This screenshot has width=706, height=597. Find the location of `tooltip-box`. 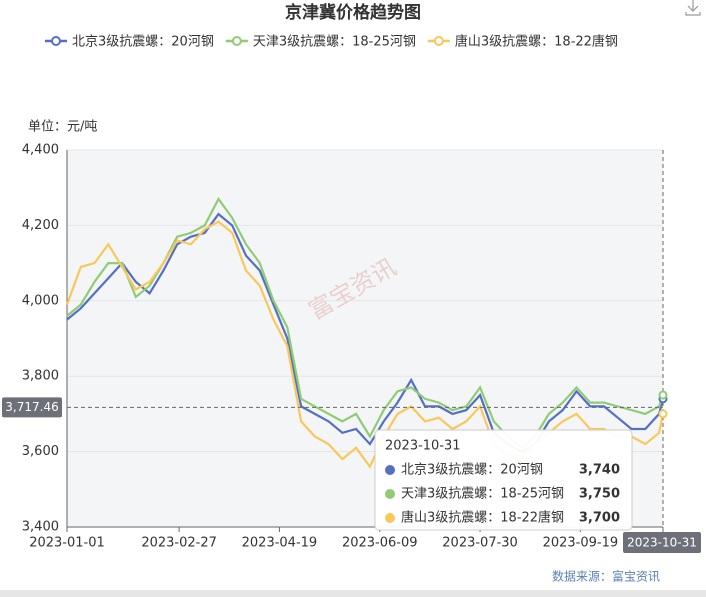

tooltip-box is located at coordinates (503, 480).